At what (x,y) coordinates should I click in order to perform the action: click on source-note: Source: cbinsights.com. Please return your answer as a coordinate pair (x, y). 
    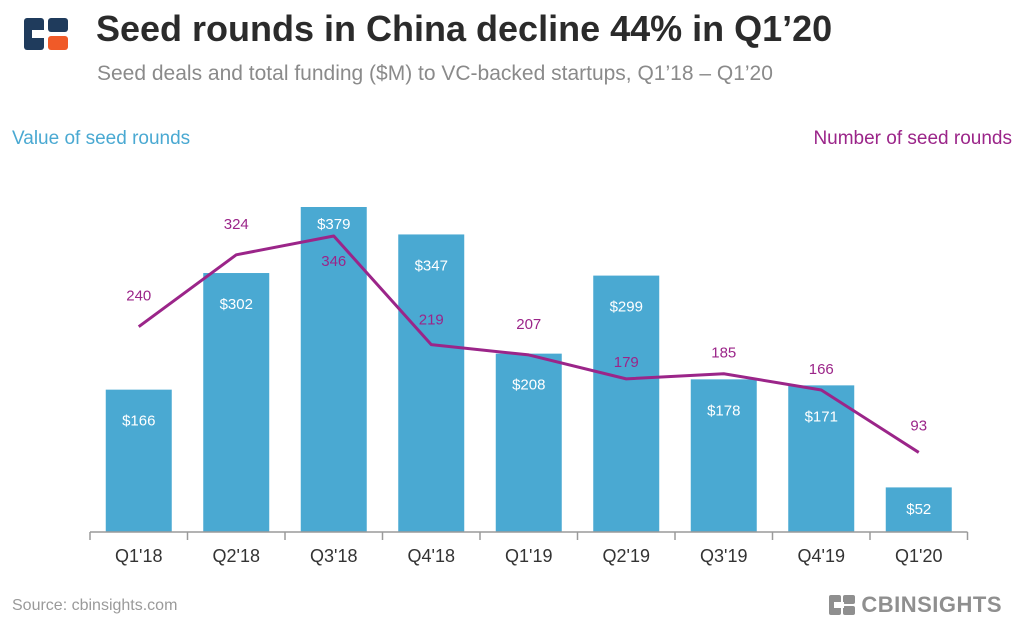
    Looking at the image, I should click on (95, 605).